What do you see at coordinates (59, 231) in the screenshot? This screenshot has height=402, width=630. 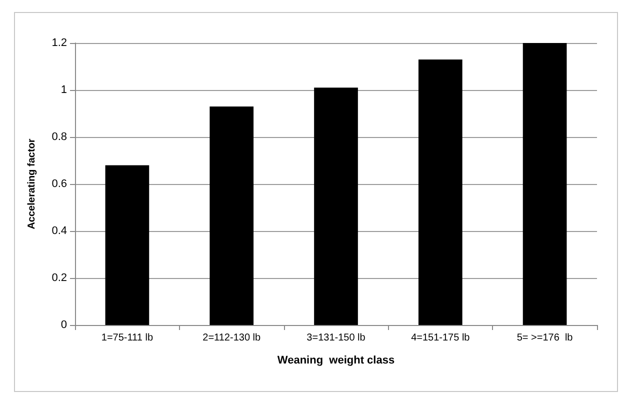 I see `y-tick-label: 0.4` at bounding box center [59, 231].